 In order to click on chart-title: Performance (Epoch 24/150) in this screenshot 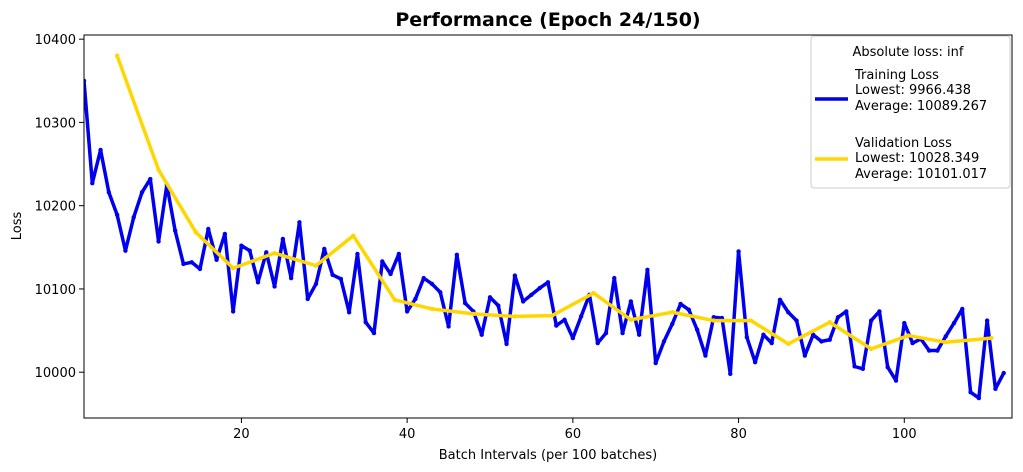, I will do `click(547, 20)`.